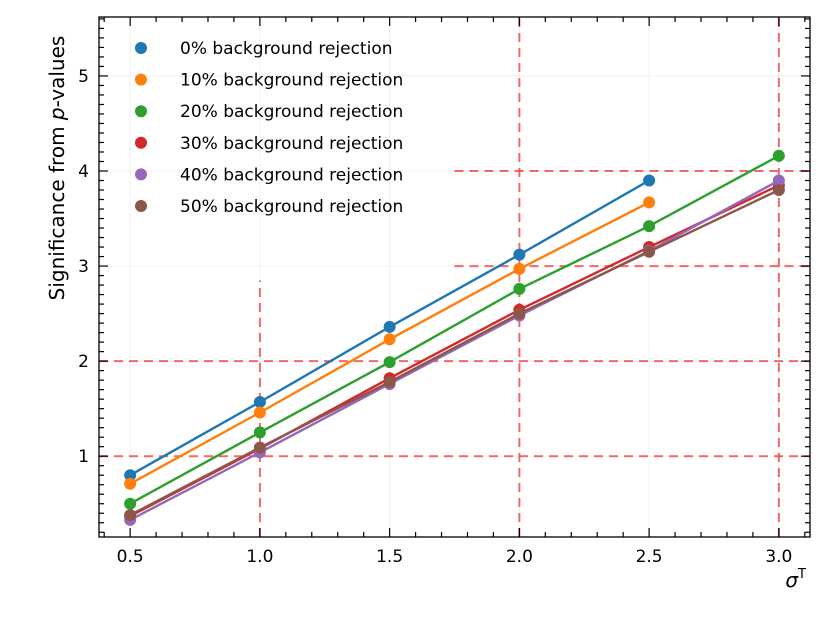 Image resolution: width=830 pixels, height=623 pixels. I want to click on legend-label-4: 40% background rejection, so click(291, 175).